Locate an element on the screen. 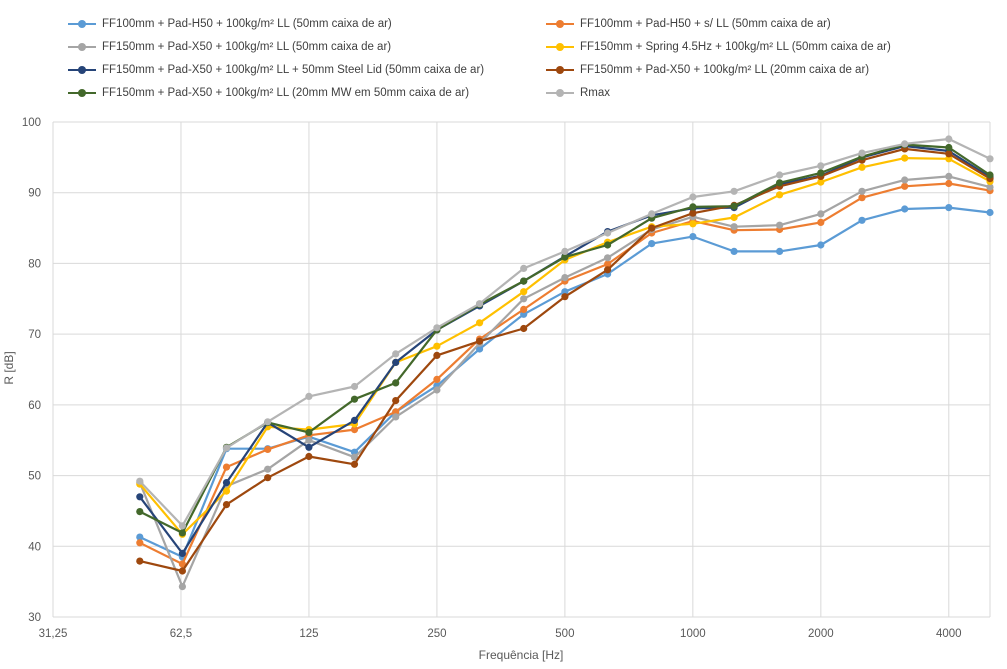 The height and width of the screenshot is (669, 1007). y-tick-label: 100 is located at coordinates (31, 123).